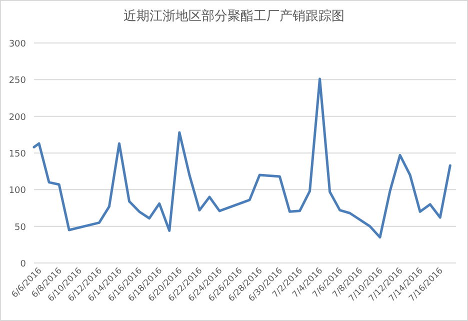 Image resolution: width=468 pixels, height=321 pixels. What do you see at coordinates (17, 45) in the screenshot?
I see `y-tick-label: 300` at bounding box center [17, 45].